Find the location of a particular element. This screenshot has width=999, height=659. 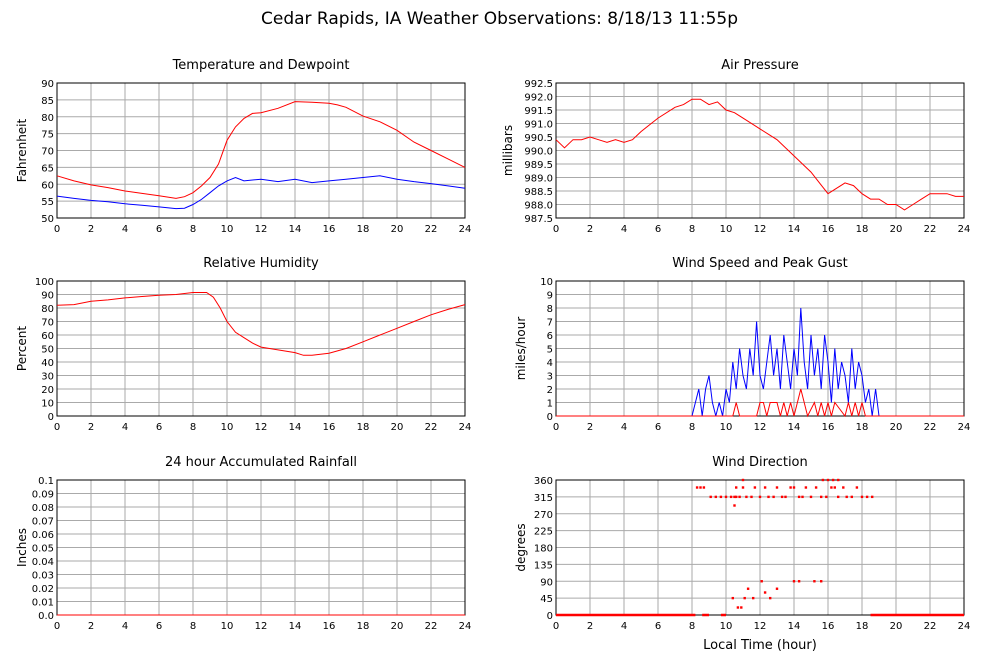

y-tick-label: 0.05 is located at coordinates (43, 549).